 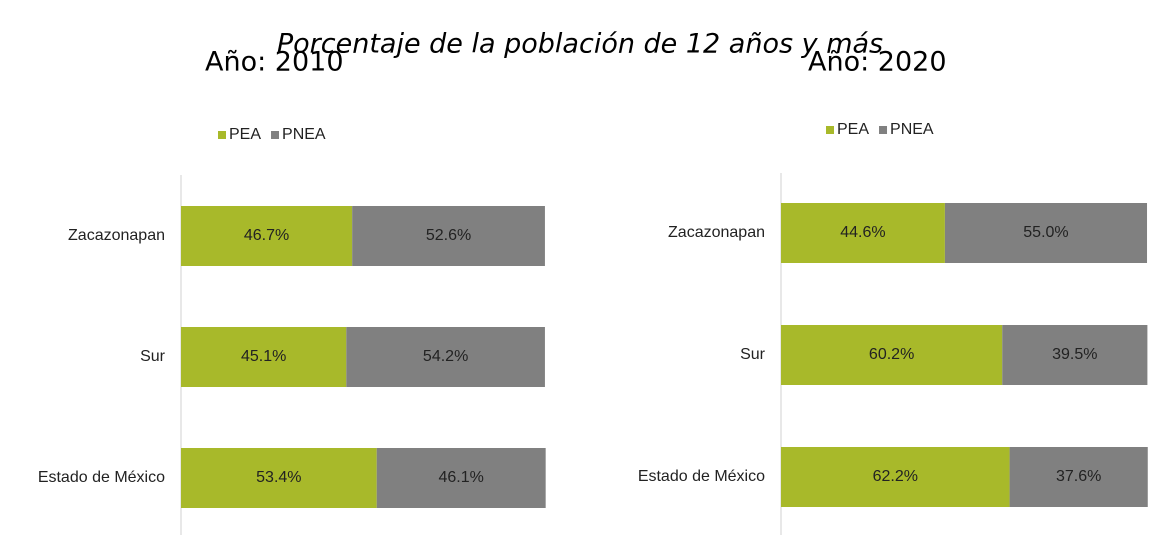 What do you see at coordinates (877, 62) in the screenshot?
I see `chart-title: Año: 2020` at bounding box center [877, 62].